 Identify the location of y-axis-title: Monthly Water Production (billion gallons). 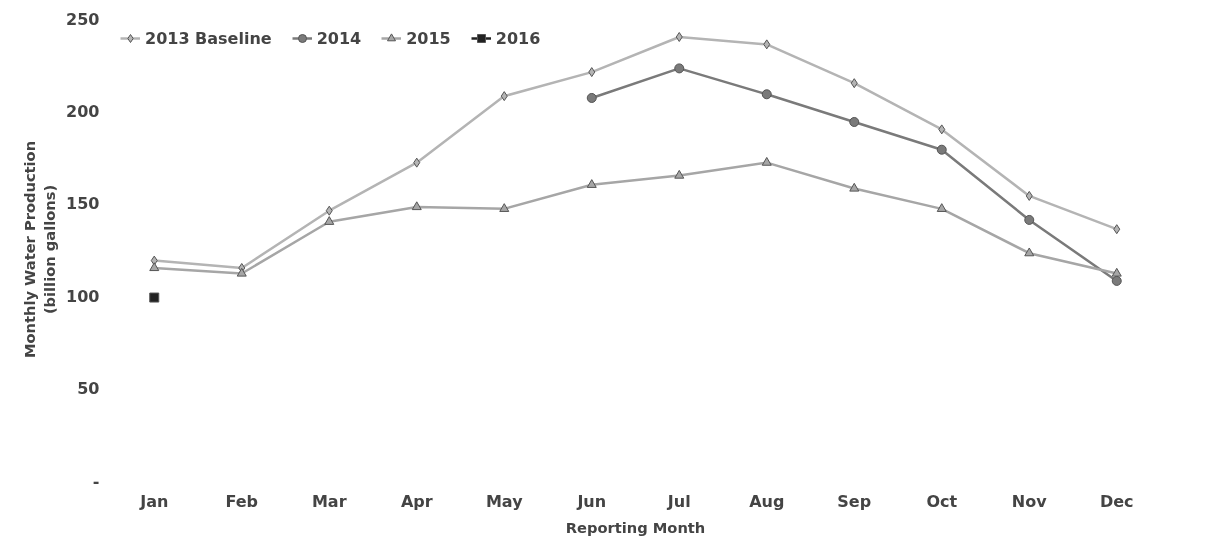
(39, 249).